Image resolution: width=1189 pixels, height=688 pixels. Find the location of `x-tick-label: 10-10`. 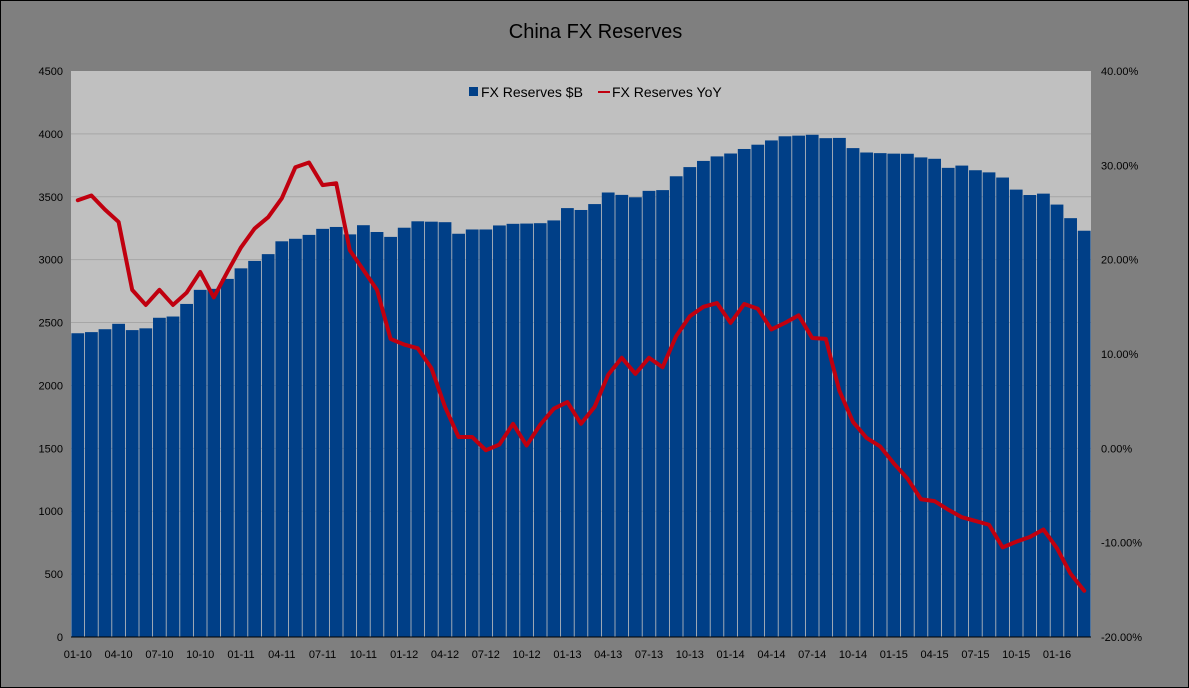

x-tick-label: 10-10 is located at coordinates (200, 655).